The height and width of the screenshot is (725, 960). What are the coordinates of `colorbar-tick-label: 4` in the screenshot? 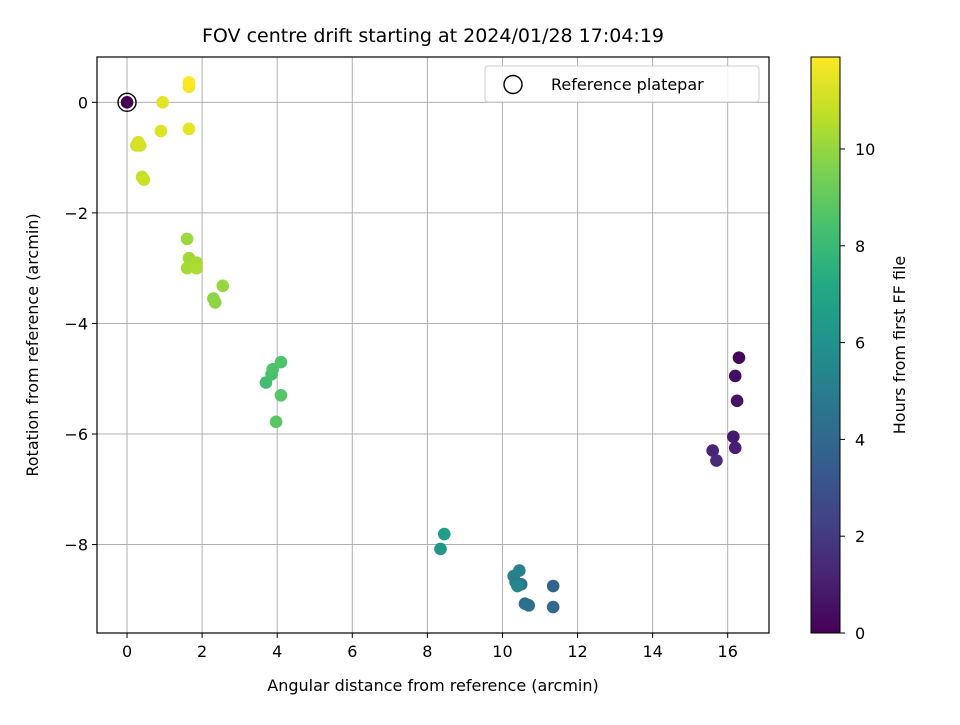 It's located at (860, 439).